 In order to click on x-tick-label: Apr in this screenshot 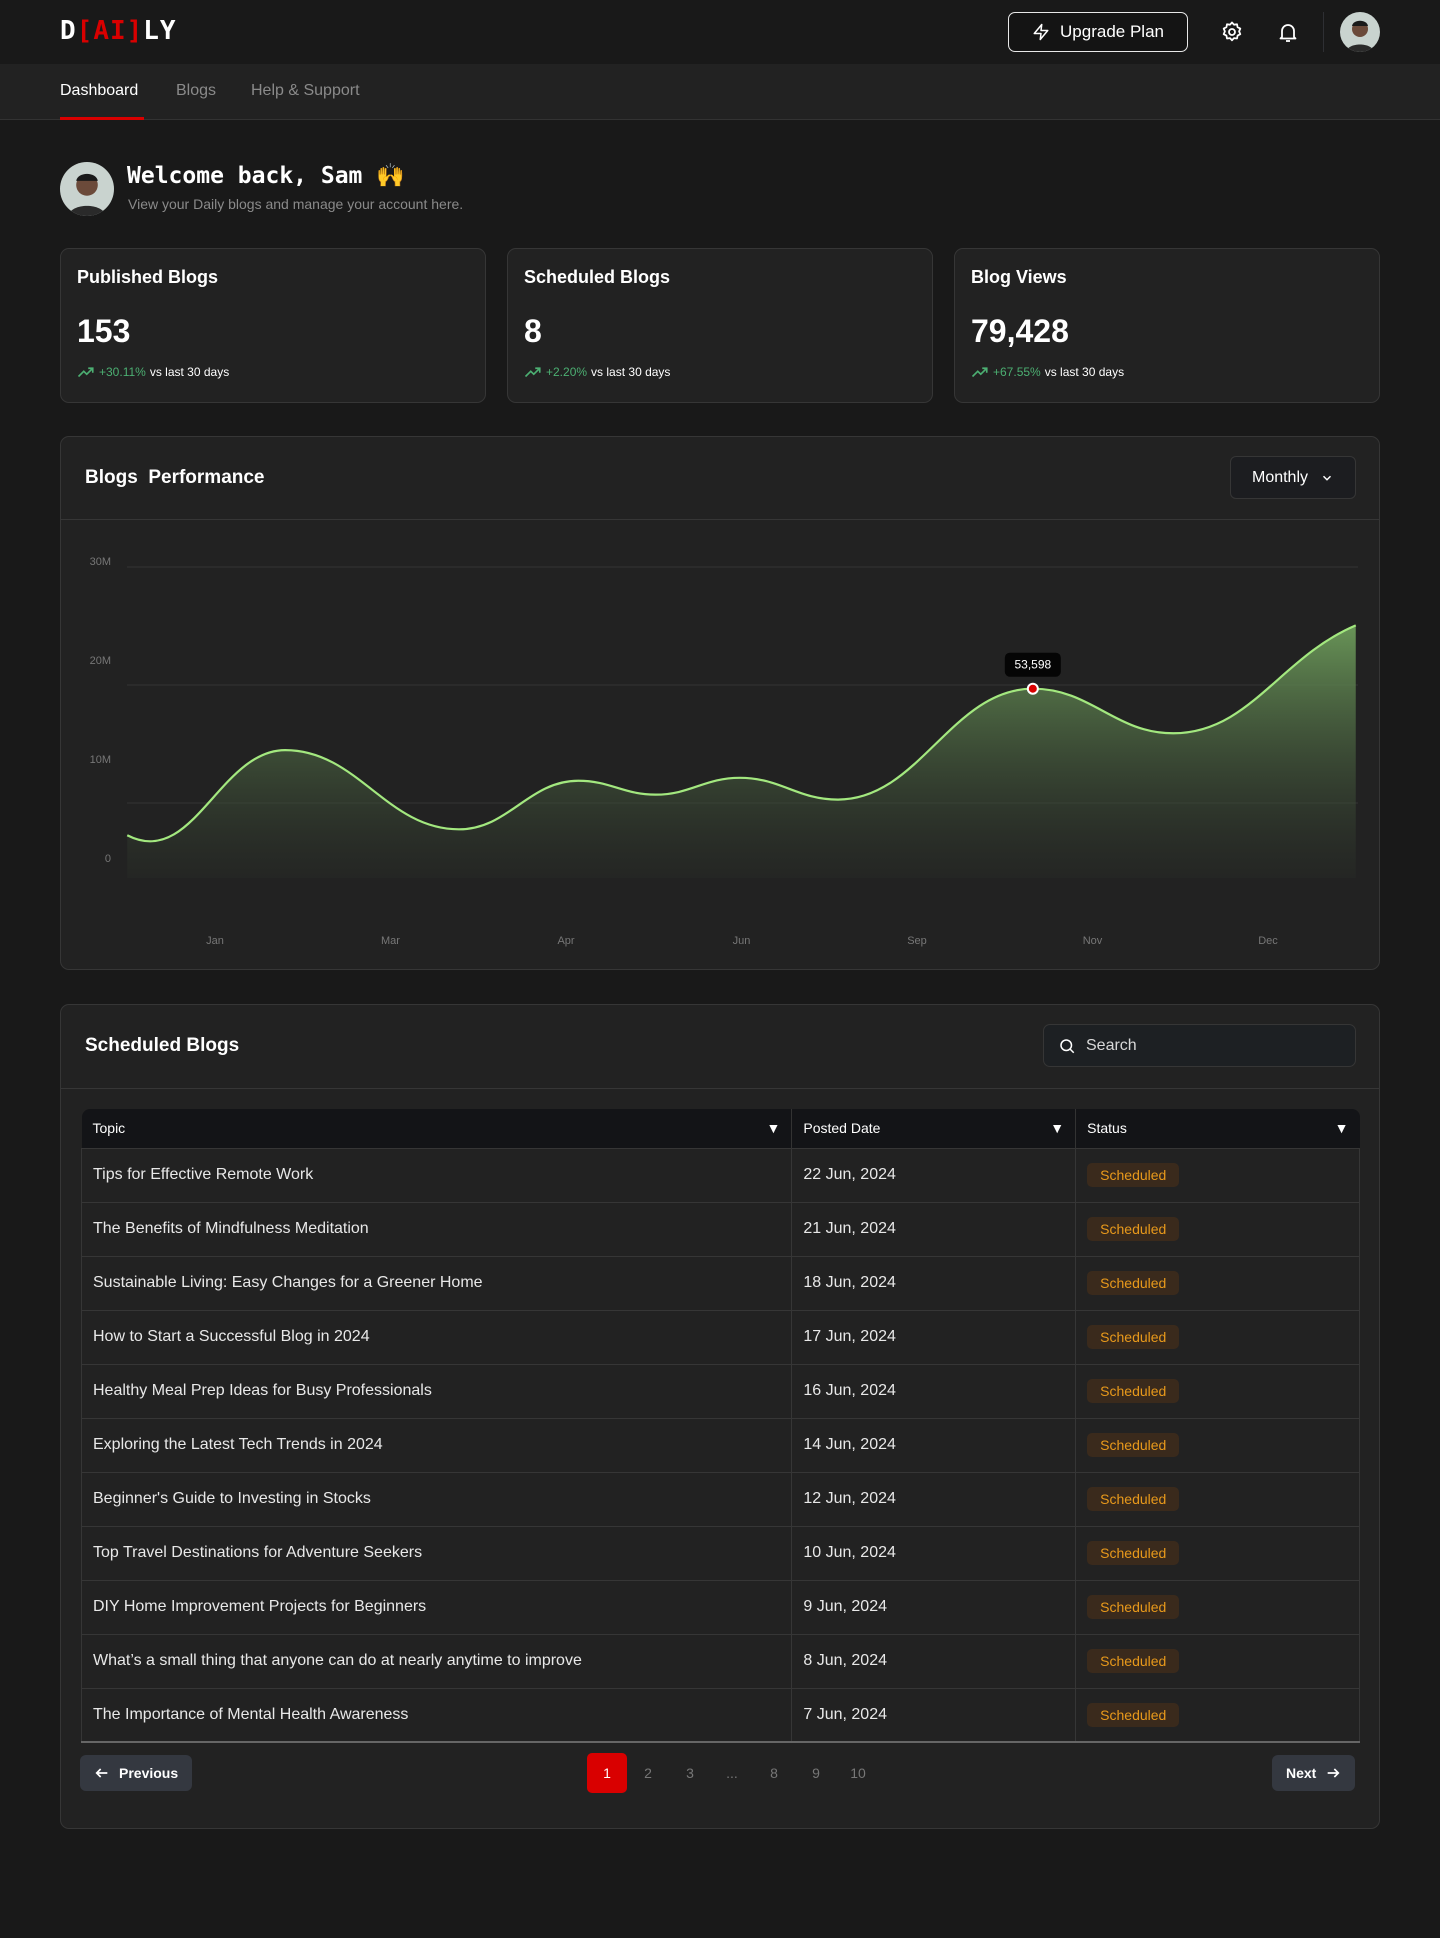, I will do `click(565, 941)`.